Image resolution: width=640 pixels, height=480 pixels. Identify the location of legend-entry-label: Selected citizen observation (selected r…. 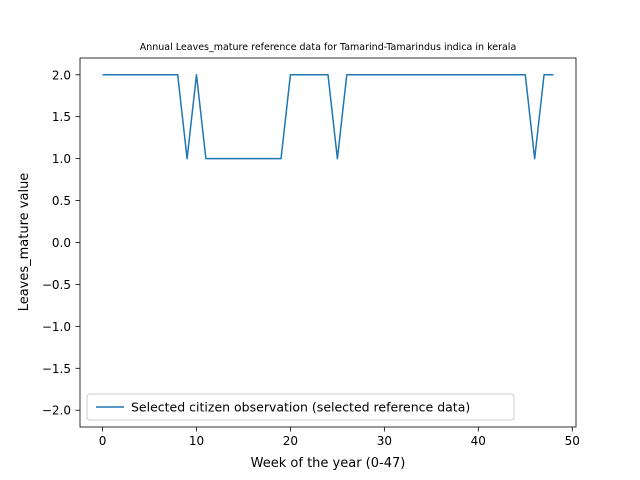
(300, 407).